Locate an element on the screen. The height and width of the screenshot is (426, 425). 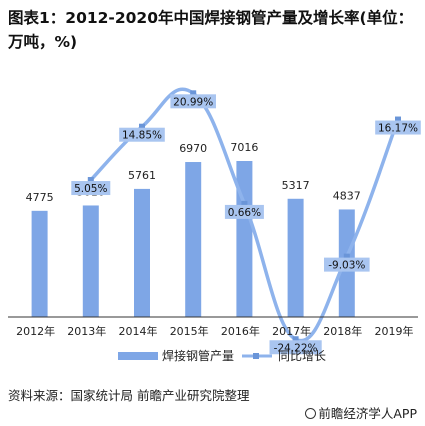
x-tick-label: 2017年 is located at coordinates (291, 331).